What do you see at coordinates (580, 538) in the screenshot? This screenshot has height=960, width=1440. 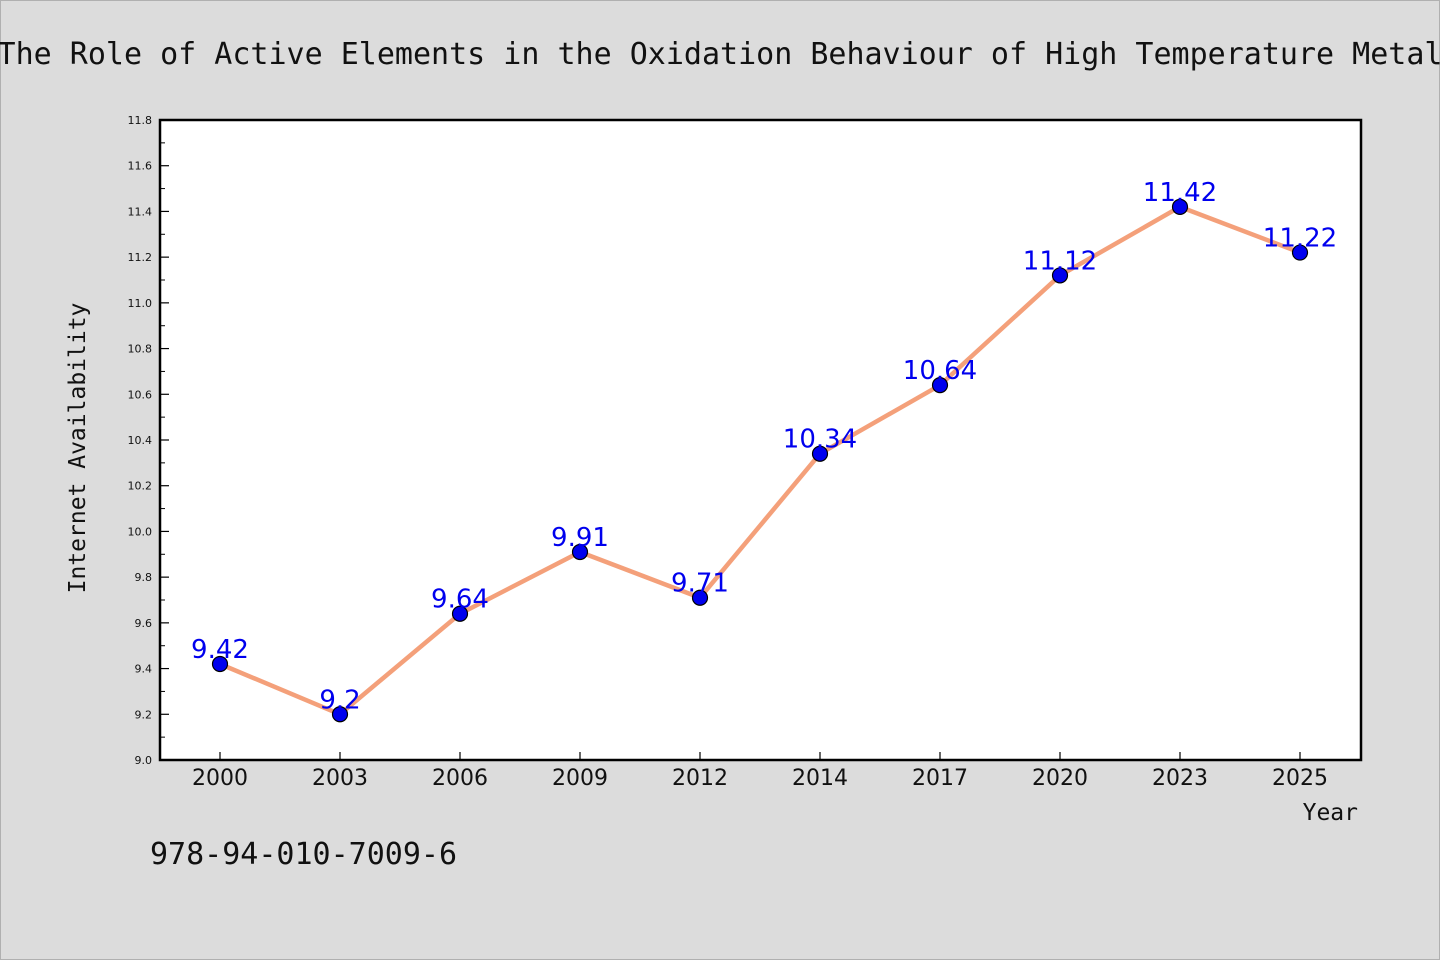 I see `data-label: 9.91` at bounding box center [580, 538].